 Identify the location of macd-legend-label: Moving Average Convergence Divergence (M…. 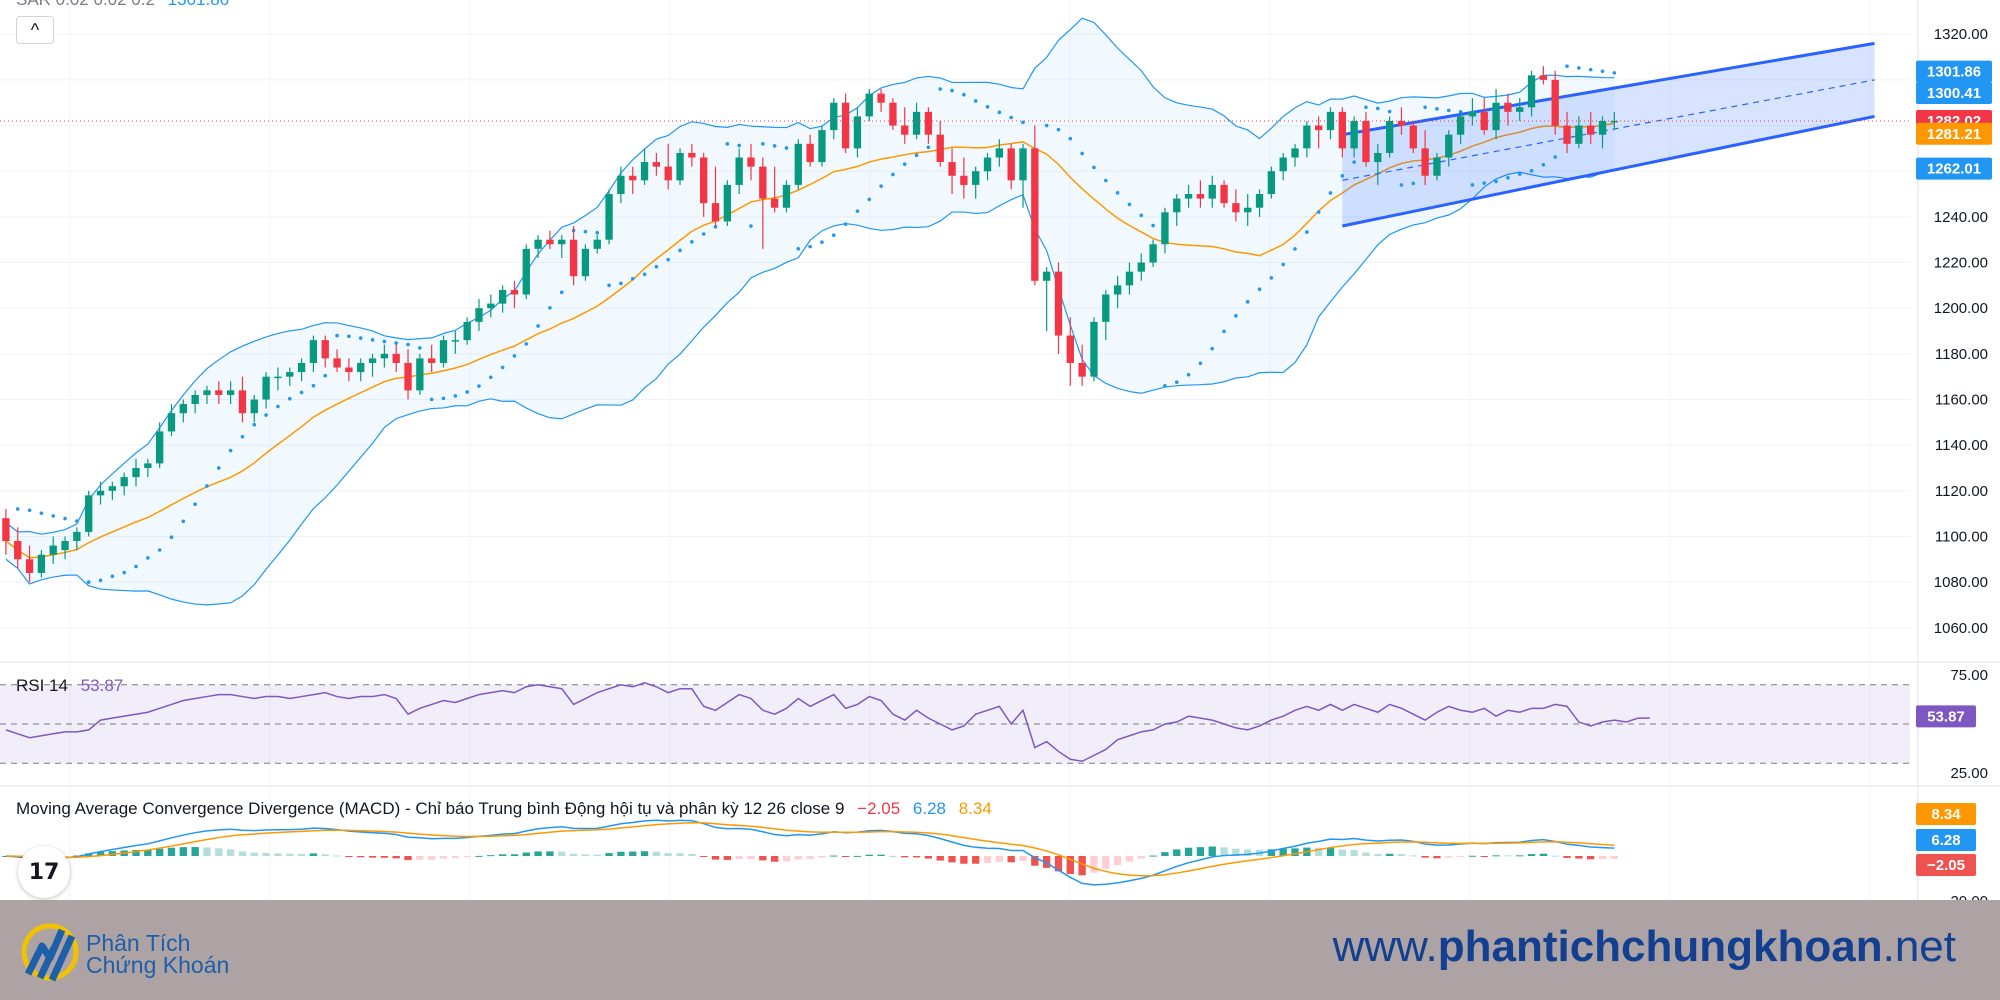
(430, 808).